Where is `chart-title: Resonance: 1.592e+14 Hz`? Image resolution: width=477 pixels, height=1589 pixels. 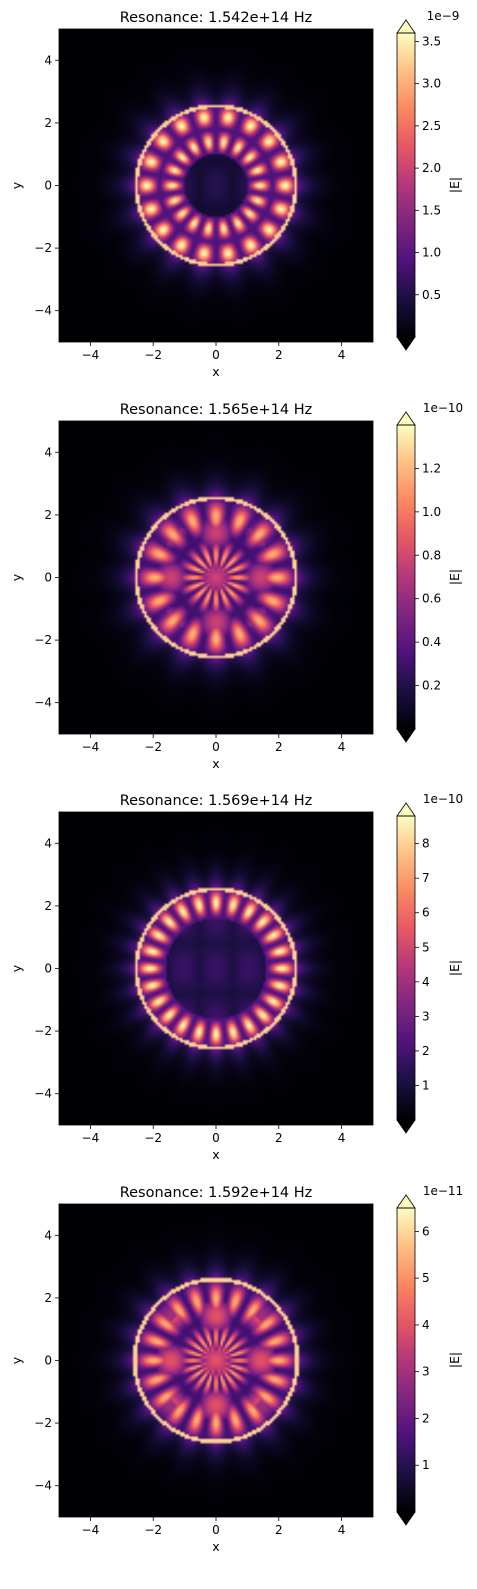
chart-title: Resonance: 1.592e+14 Hz is located at coordinates (216, 1193).